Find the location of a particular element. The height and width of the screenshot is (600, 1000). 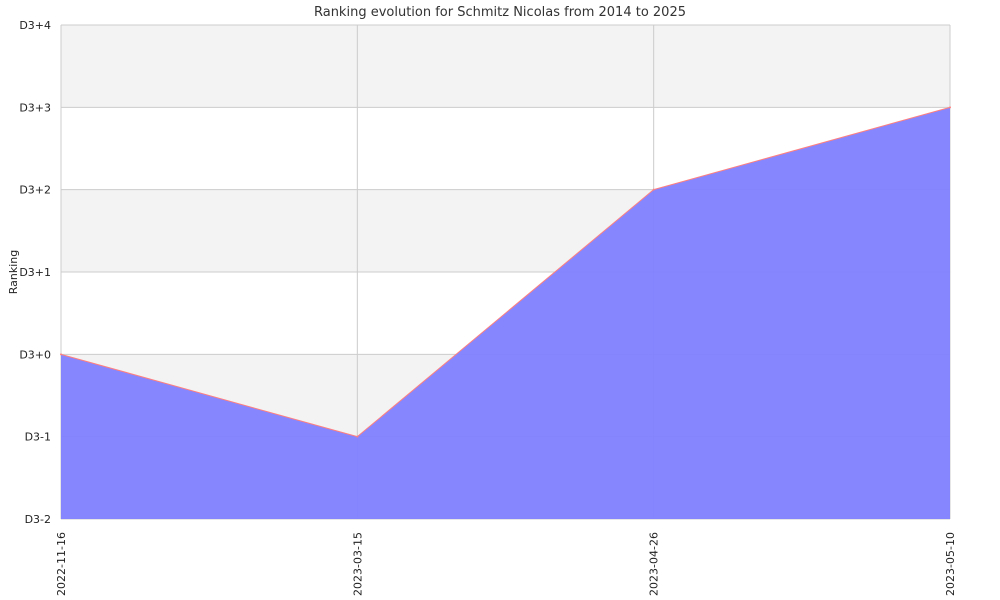

y-tick-label: D3+1 is located at coordinates (35, 272).